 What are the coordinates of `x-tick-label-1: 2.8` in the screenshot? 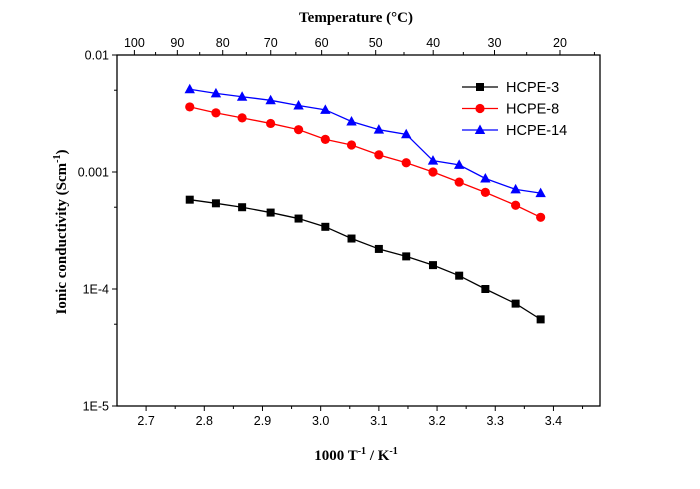 It's located at (204, 421).